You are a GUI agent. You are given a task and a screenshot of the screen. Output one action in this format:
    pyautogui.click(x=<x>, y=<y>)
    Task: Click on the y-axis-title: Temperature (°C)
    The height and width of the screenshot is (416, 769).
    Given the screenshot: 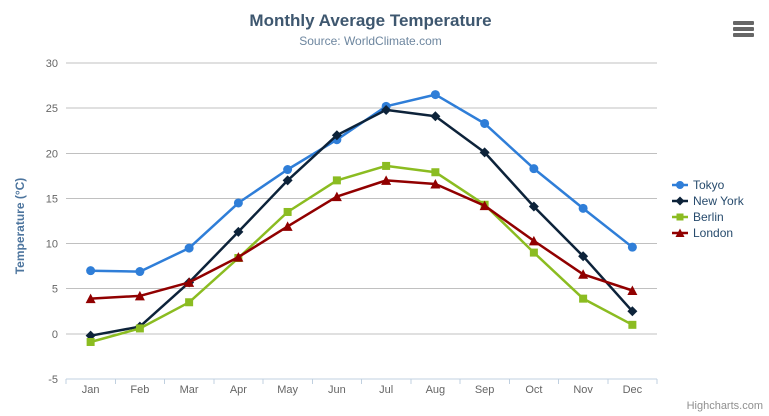 What is the action you would take?
    pyautogui.click(x=20, y=226)
    